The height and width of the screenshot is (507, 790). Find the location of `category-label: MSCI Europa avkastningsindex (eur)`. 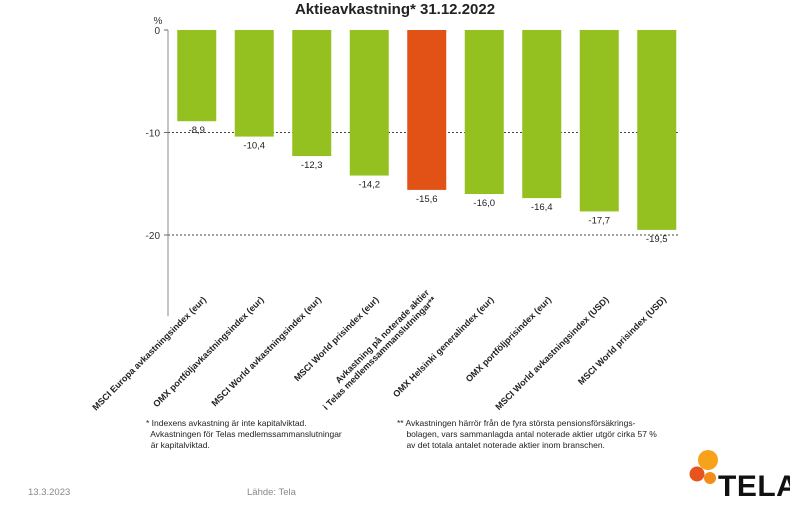

category-label: MSCI Europa avkastningsindex (eur) is located at coordinates (149, 354).